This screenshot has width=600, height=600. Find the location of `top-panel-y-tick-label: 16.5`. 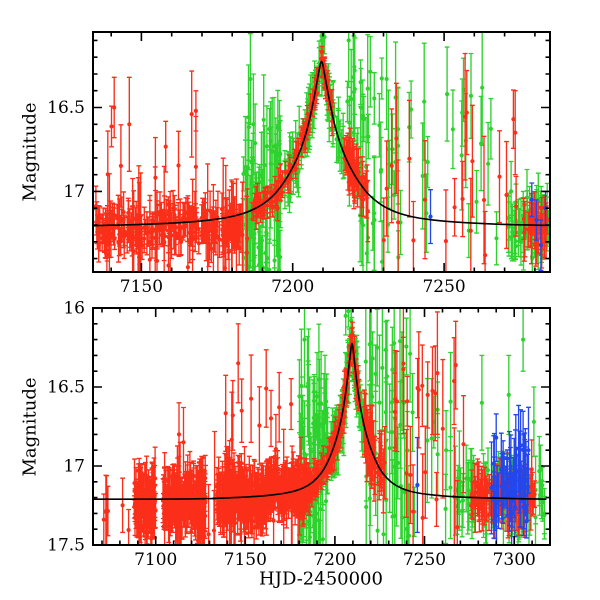

top-panel-y-tick-label: 16.5 is located at coordinates (66, 108).